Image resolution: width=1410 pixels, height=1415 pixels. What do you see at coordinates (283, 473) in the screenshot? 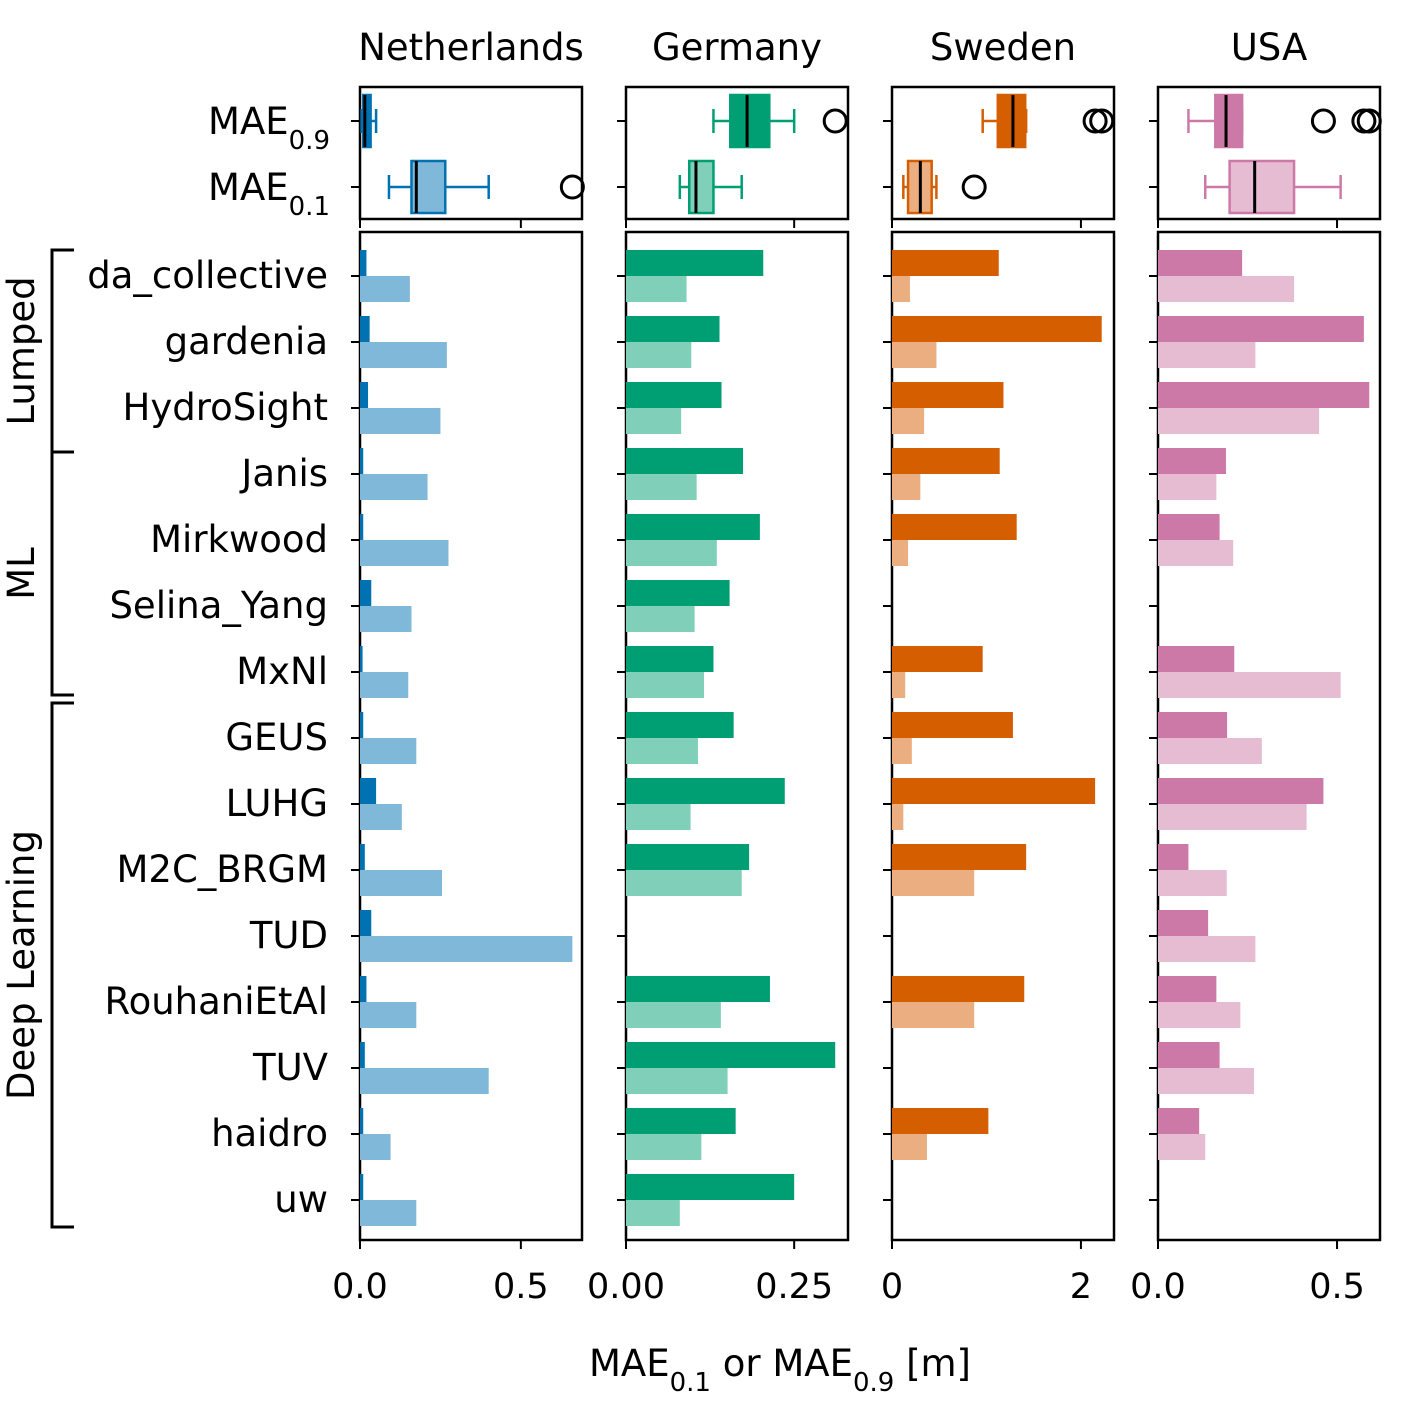
I see `model-label-janis: Janis` at bounding box center [283, 473].